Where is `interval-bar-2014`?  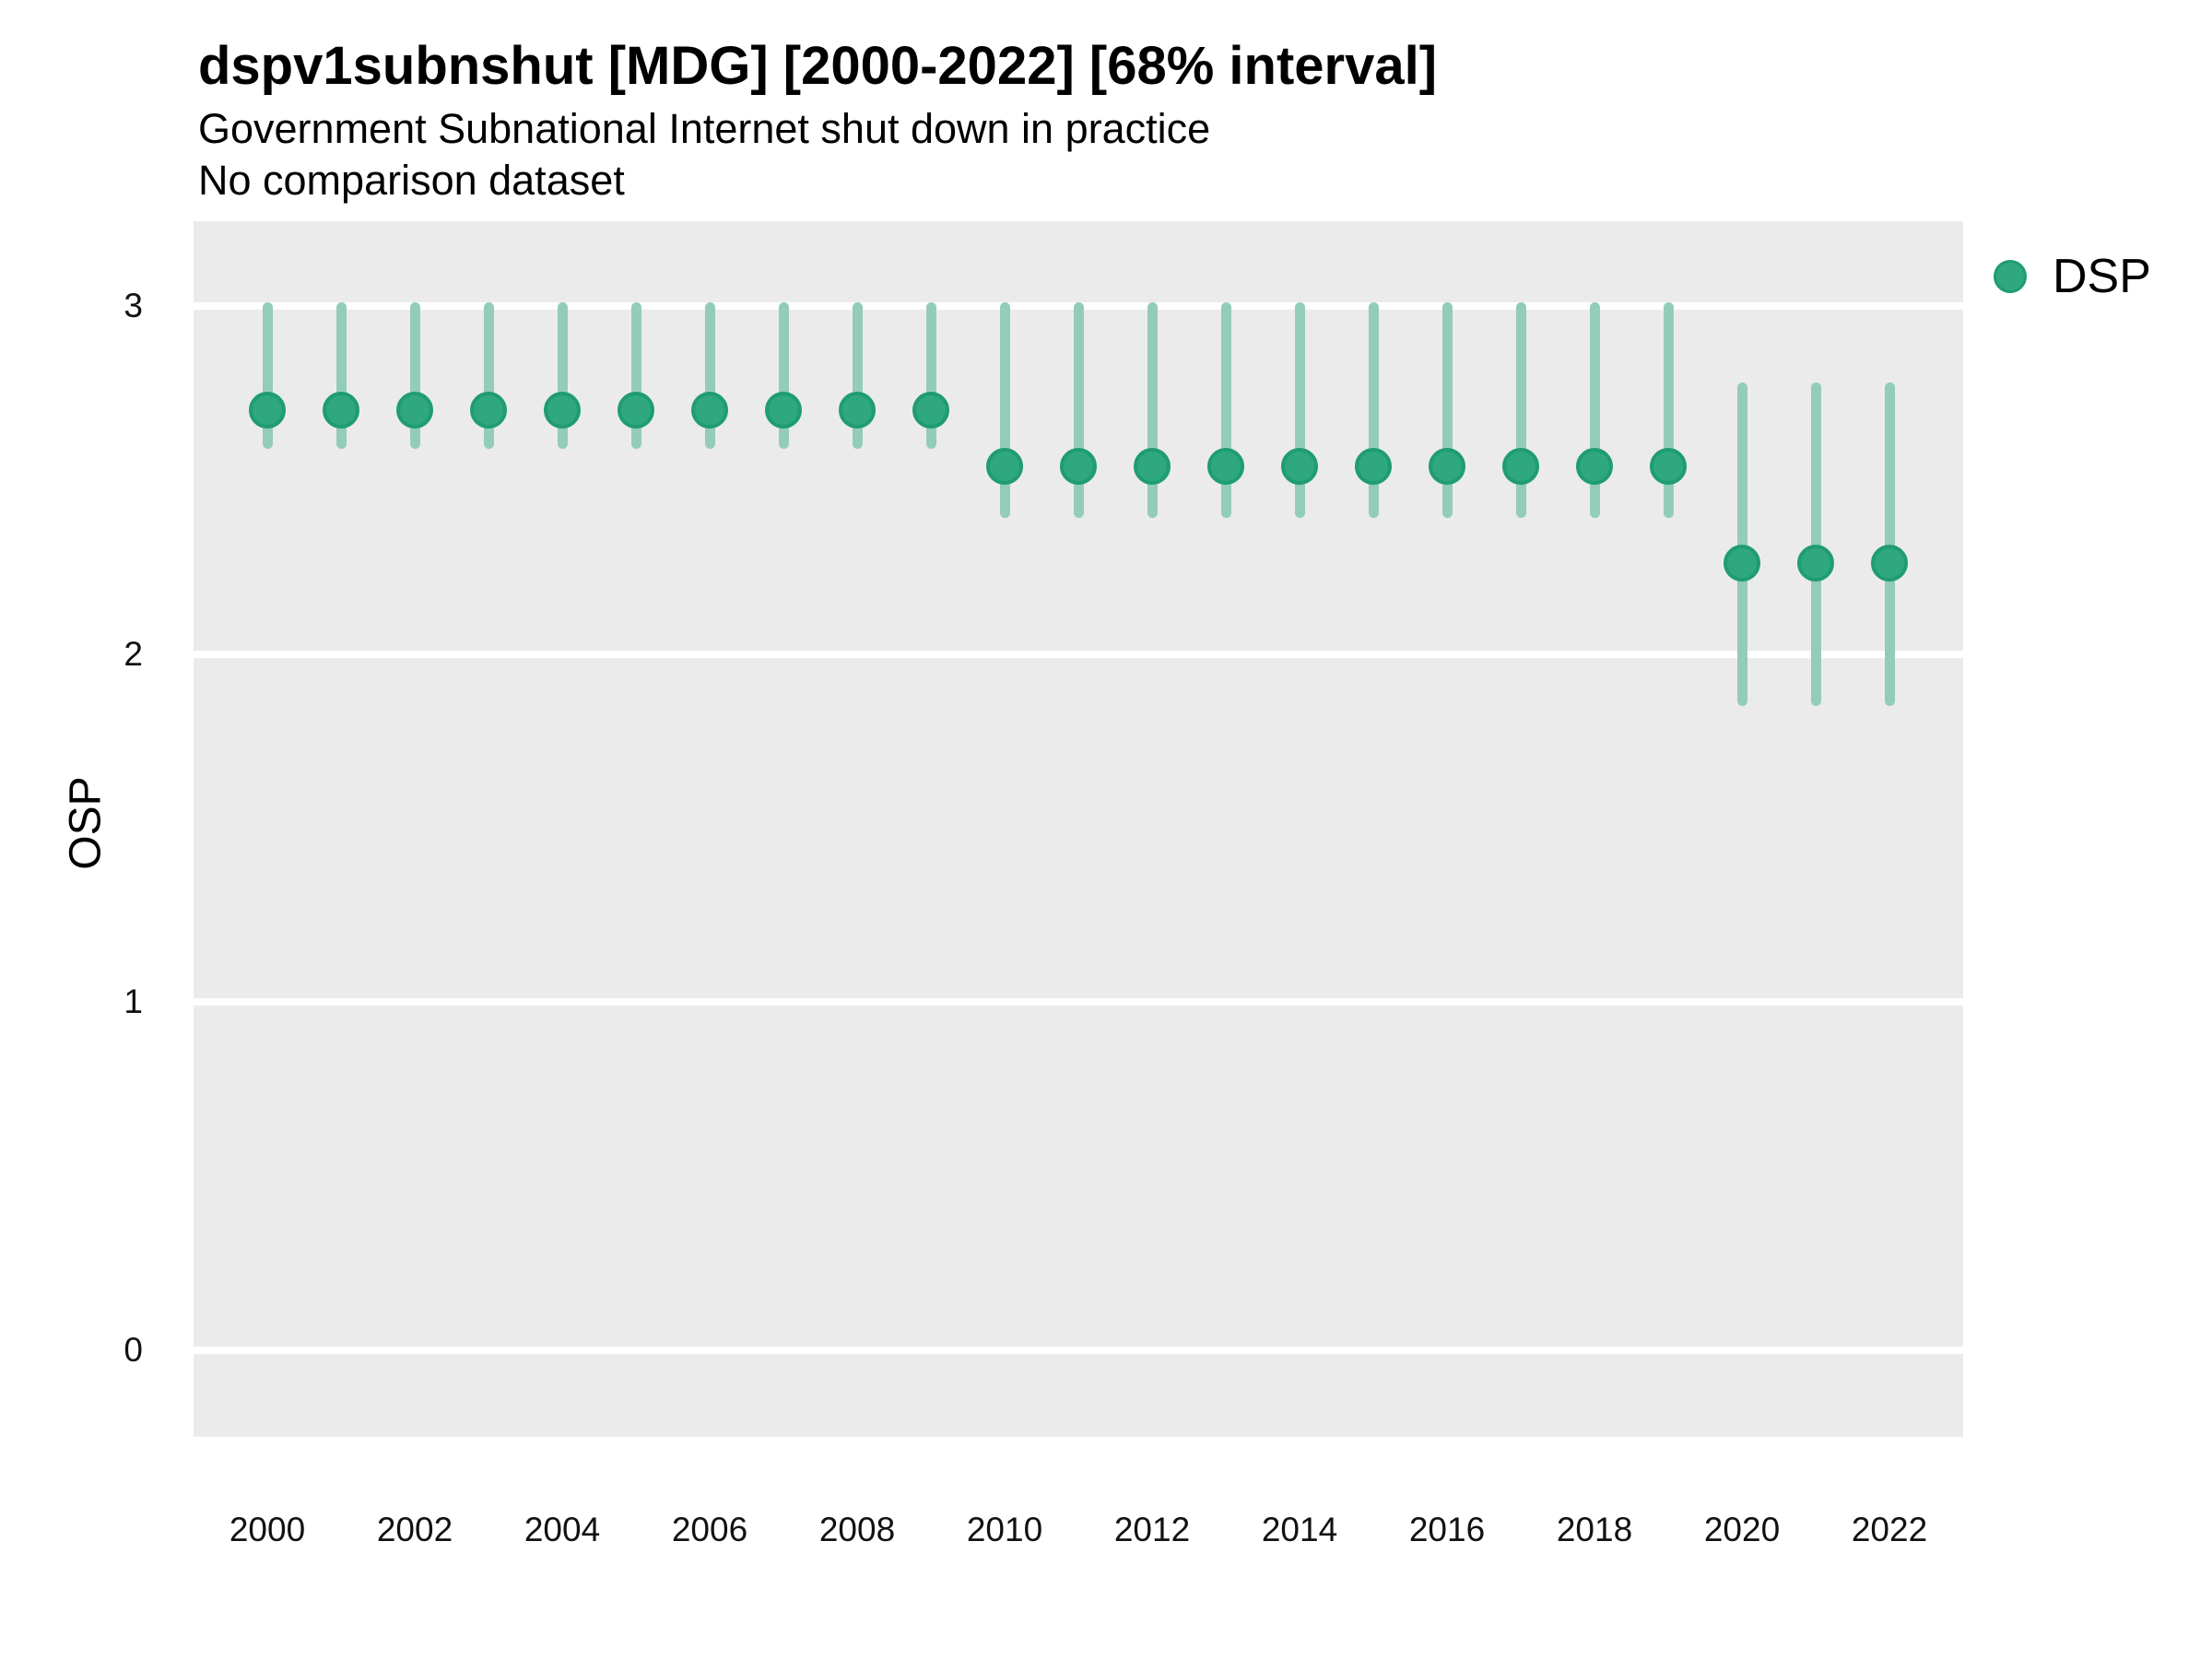
interval-bar-2014 is located at coordinates (1299, 410).